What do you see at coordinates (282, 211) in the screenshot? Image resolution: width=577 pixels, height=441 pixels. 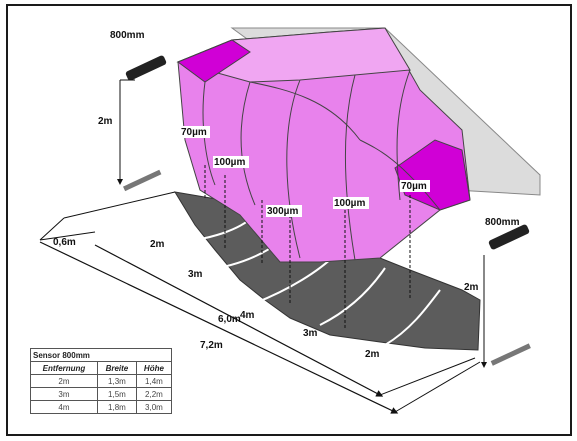 I see `width-label-3: 300µm` at bounding box center [282, 211].